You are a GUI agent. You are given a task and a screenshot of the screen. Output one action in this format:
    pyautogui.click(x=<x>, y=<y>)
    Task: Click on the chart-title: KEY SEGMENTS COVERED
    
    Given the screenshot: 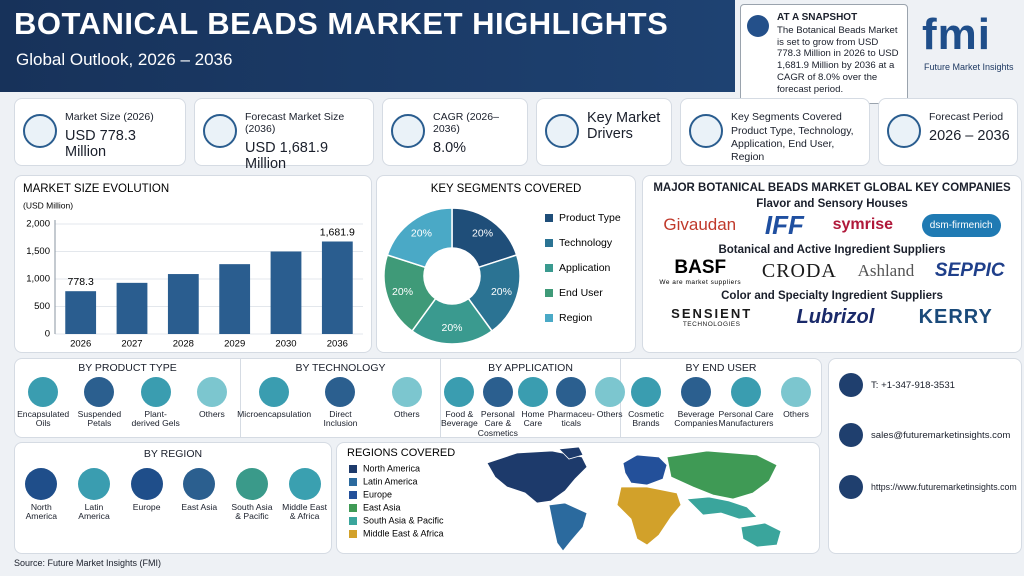 What is the action you would take?
    pyautogui.click(x=506, y=189)
    